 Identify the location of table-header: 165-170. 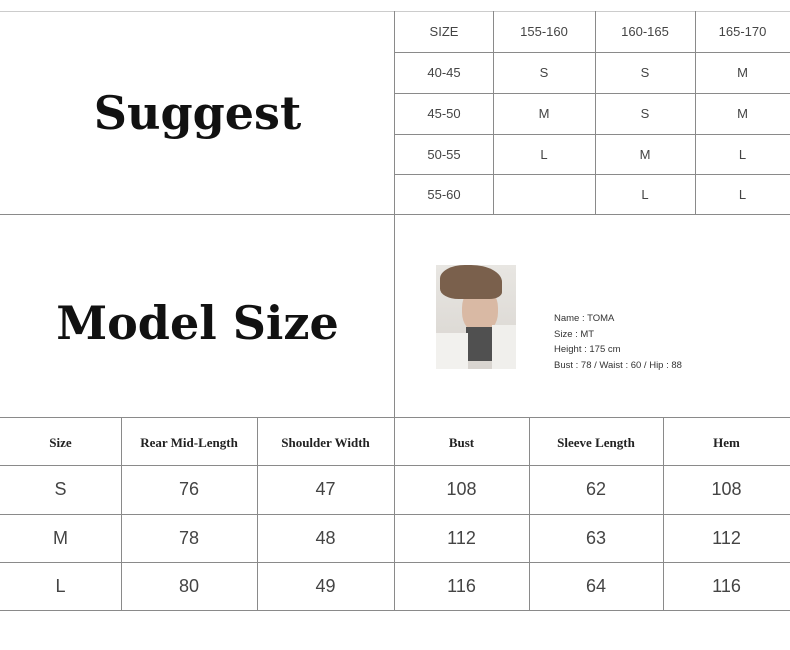
(742, 31).